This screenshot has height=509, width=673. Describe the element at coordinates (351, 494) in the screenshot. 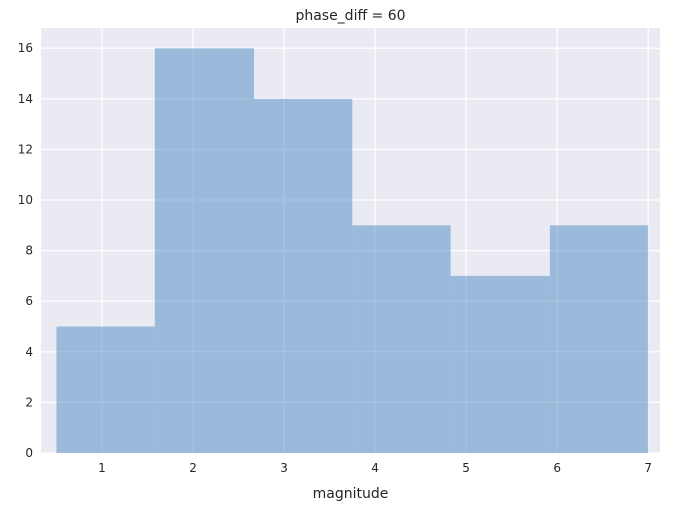

I see `x-axis-label: magnitude` at that location.